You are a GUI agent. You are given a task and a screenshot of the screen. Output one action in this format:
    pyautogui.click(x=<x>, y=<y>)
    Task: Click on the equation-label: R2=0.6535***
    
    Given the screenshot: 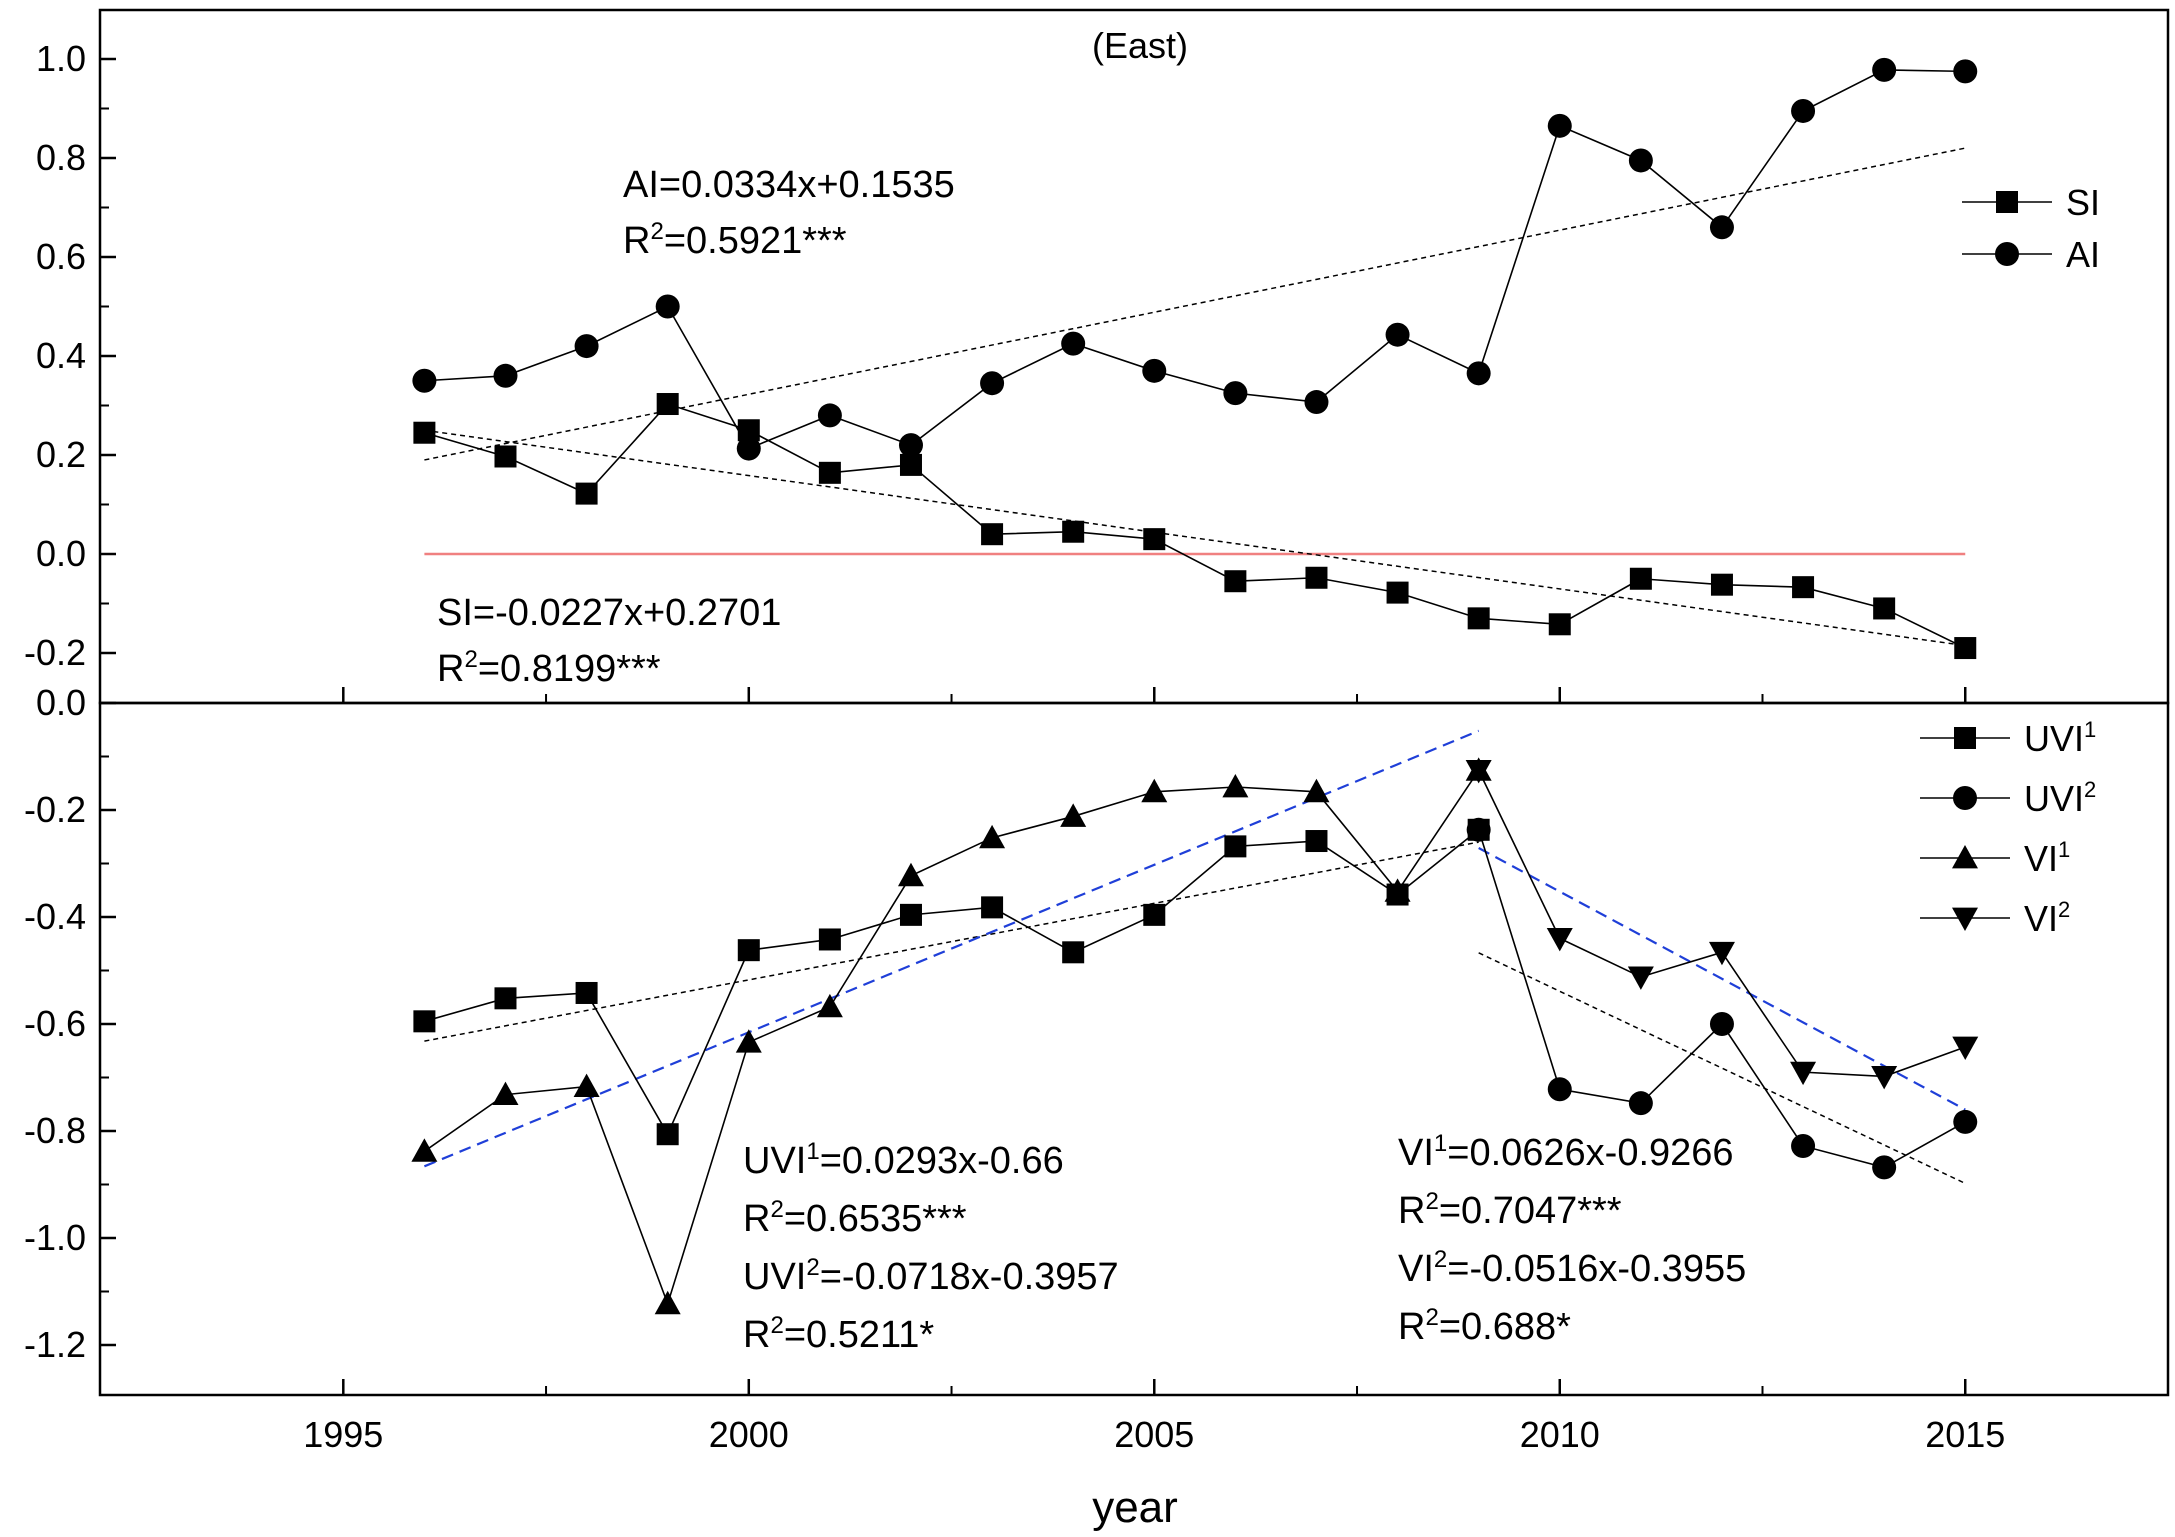 What is the action you would take?
    pyautogui.click(x=855, y=1218)
    